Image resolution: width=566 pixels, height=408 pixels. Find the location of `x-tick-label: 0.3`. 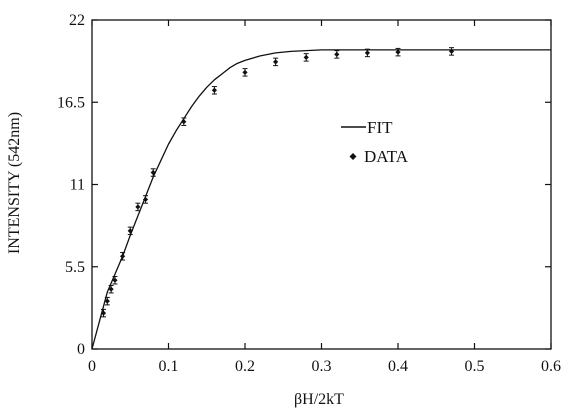

x-tick-label: 0.3 is located at coordinates (322, 366).